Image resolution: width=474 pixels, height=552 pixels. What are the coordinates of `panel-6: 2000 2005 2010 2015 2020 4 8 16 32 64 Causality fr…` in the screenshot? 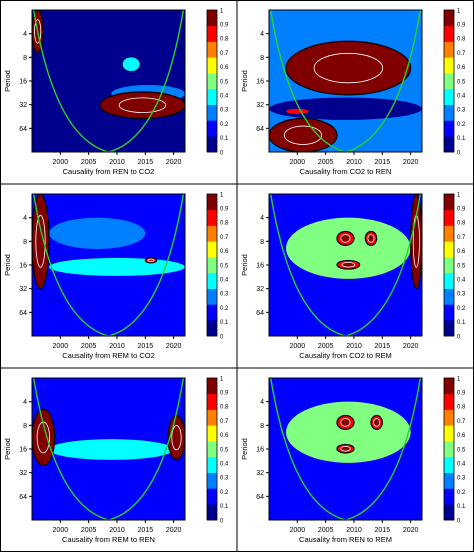 It's located at (353, 460).